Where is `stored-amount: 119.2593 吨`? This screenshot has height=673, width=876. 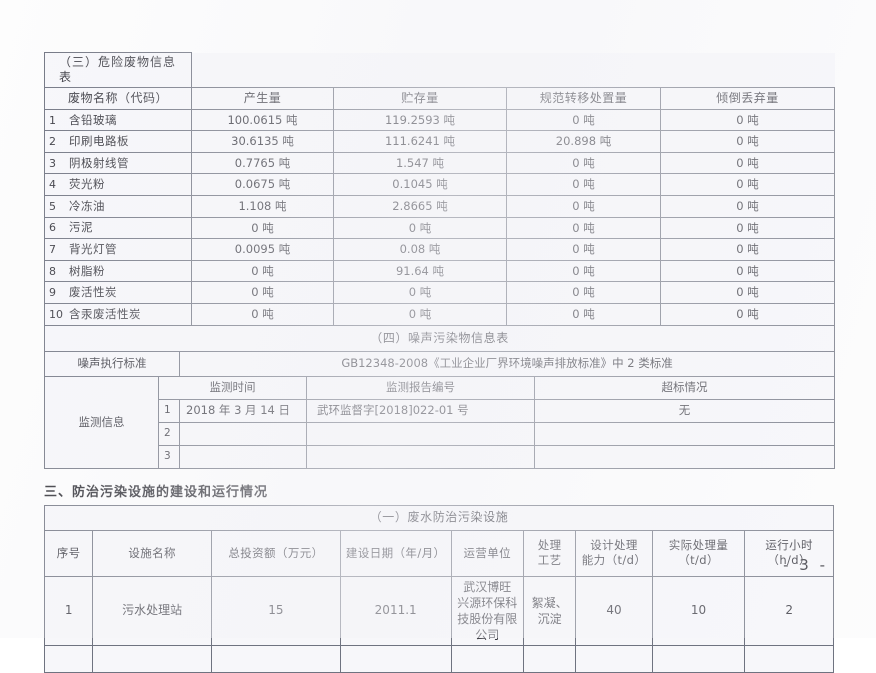 stored-amount: 119.2593 吨 is located at coordinates (420, 120).